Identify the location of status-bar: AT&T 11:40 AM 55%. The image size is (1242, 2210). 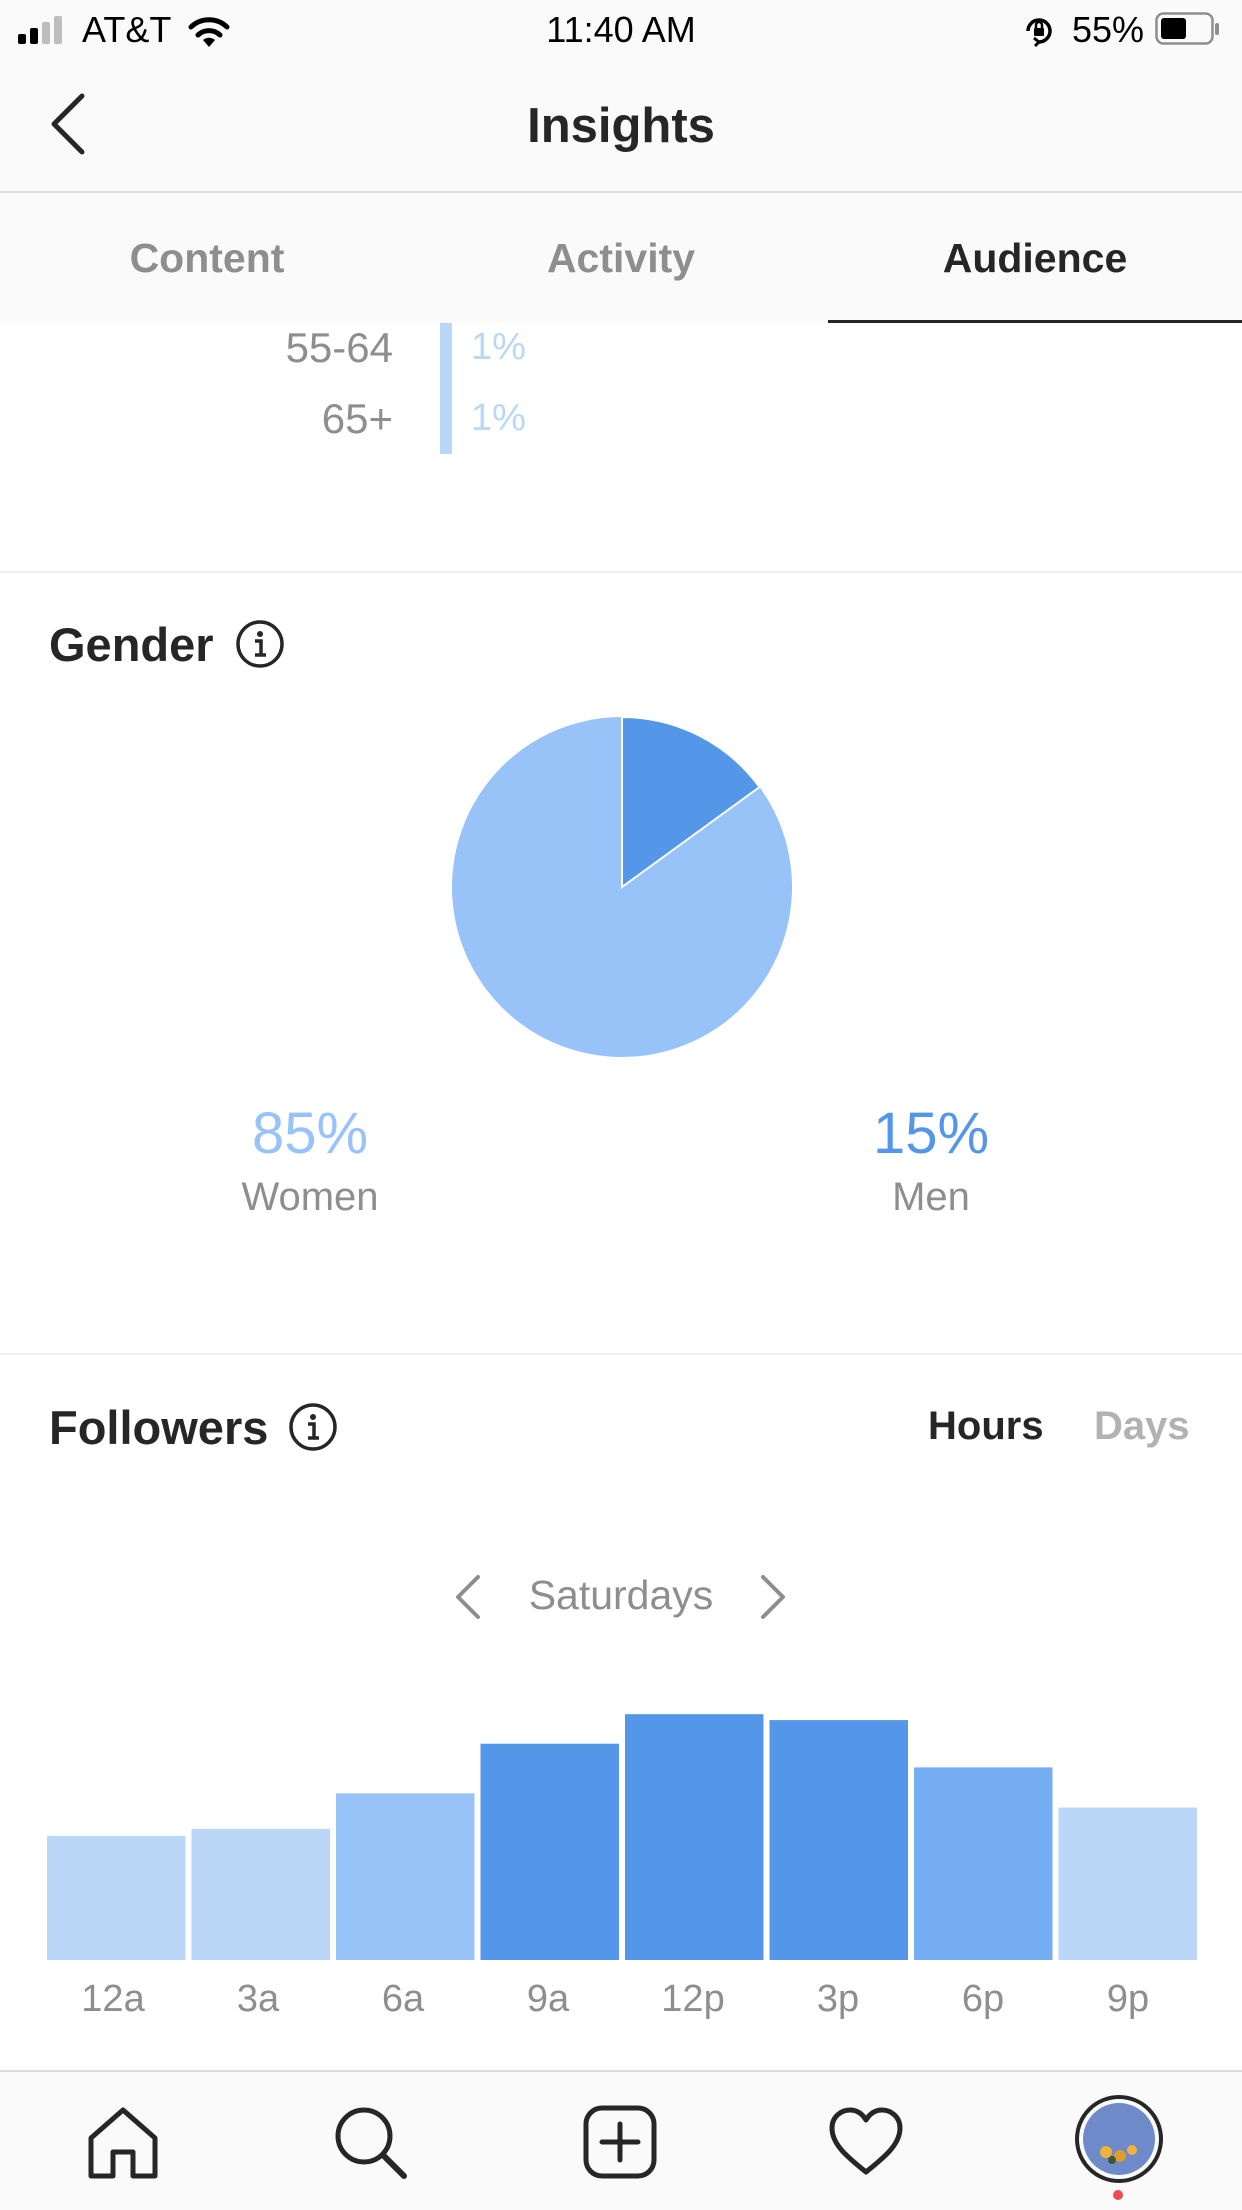
(621, 30).